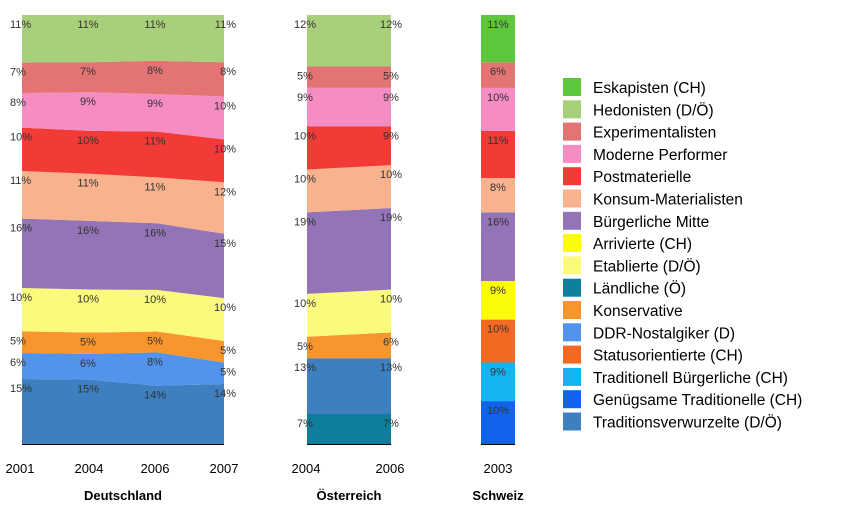 Image resolution: width=862 pixels, height=517 pixels. Describe the element at coordinates (225, 394) in the screenshot. I see `value-label-deutschland-traditionsverwurzelte-d-oe-2007: 14%` at that location.